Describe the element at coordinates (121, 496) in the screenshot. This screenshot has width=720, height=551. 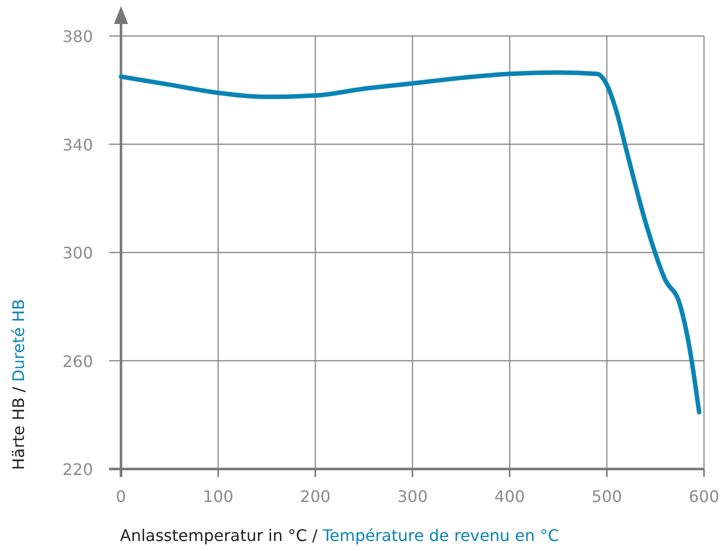
I see `x-tick-label: 0` at that location.